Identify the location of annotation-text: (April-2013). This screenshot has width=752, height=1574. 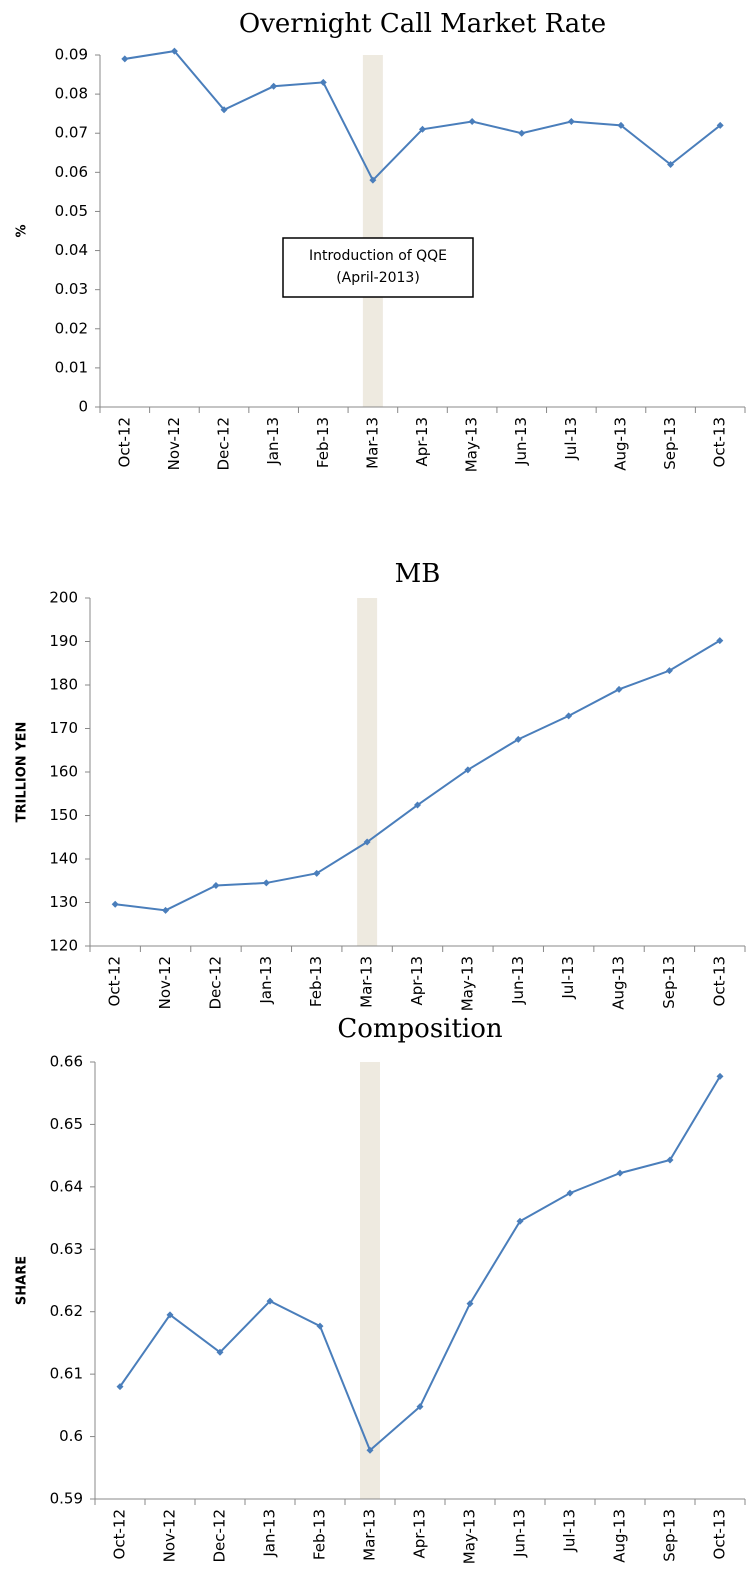
(378, 278).